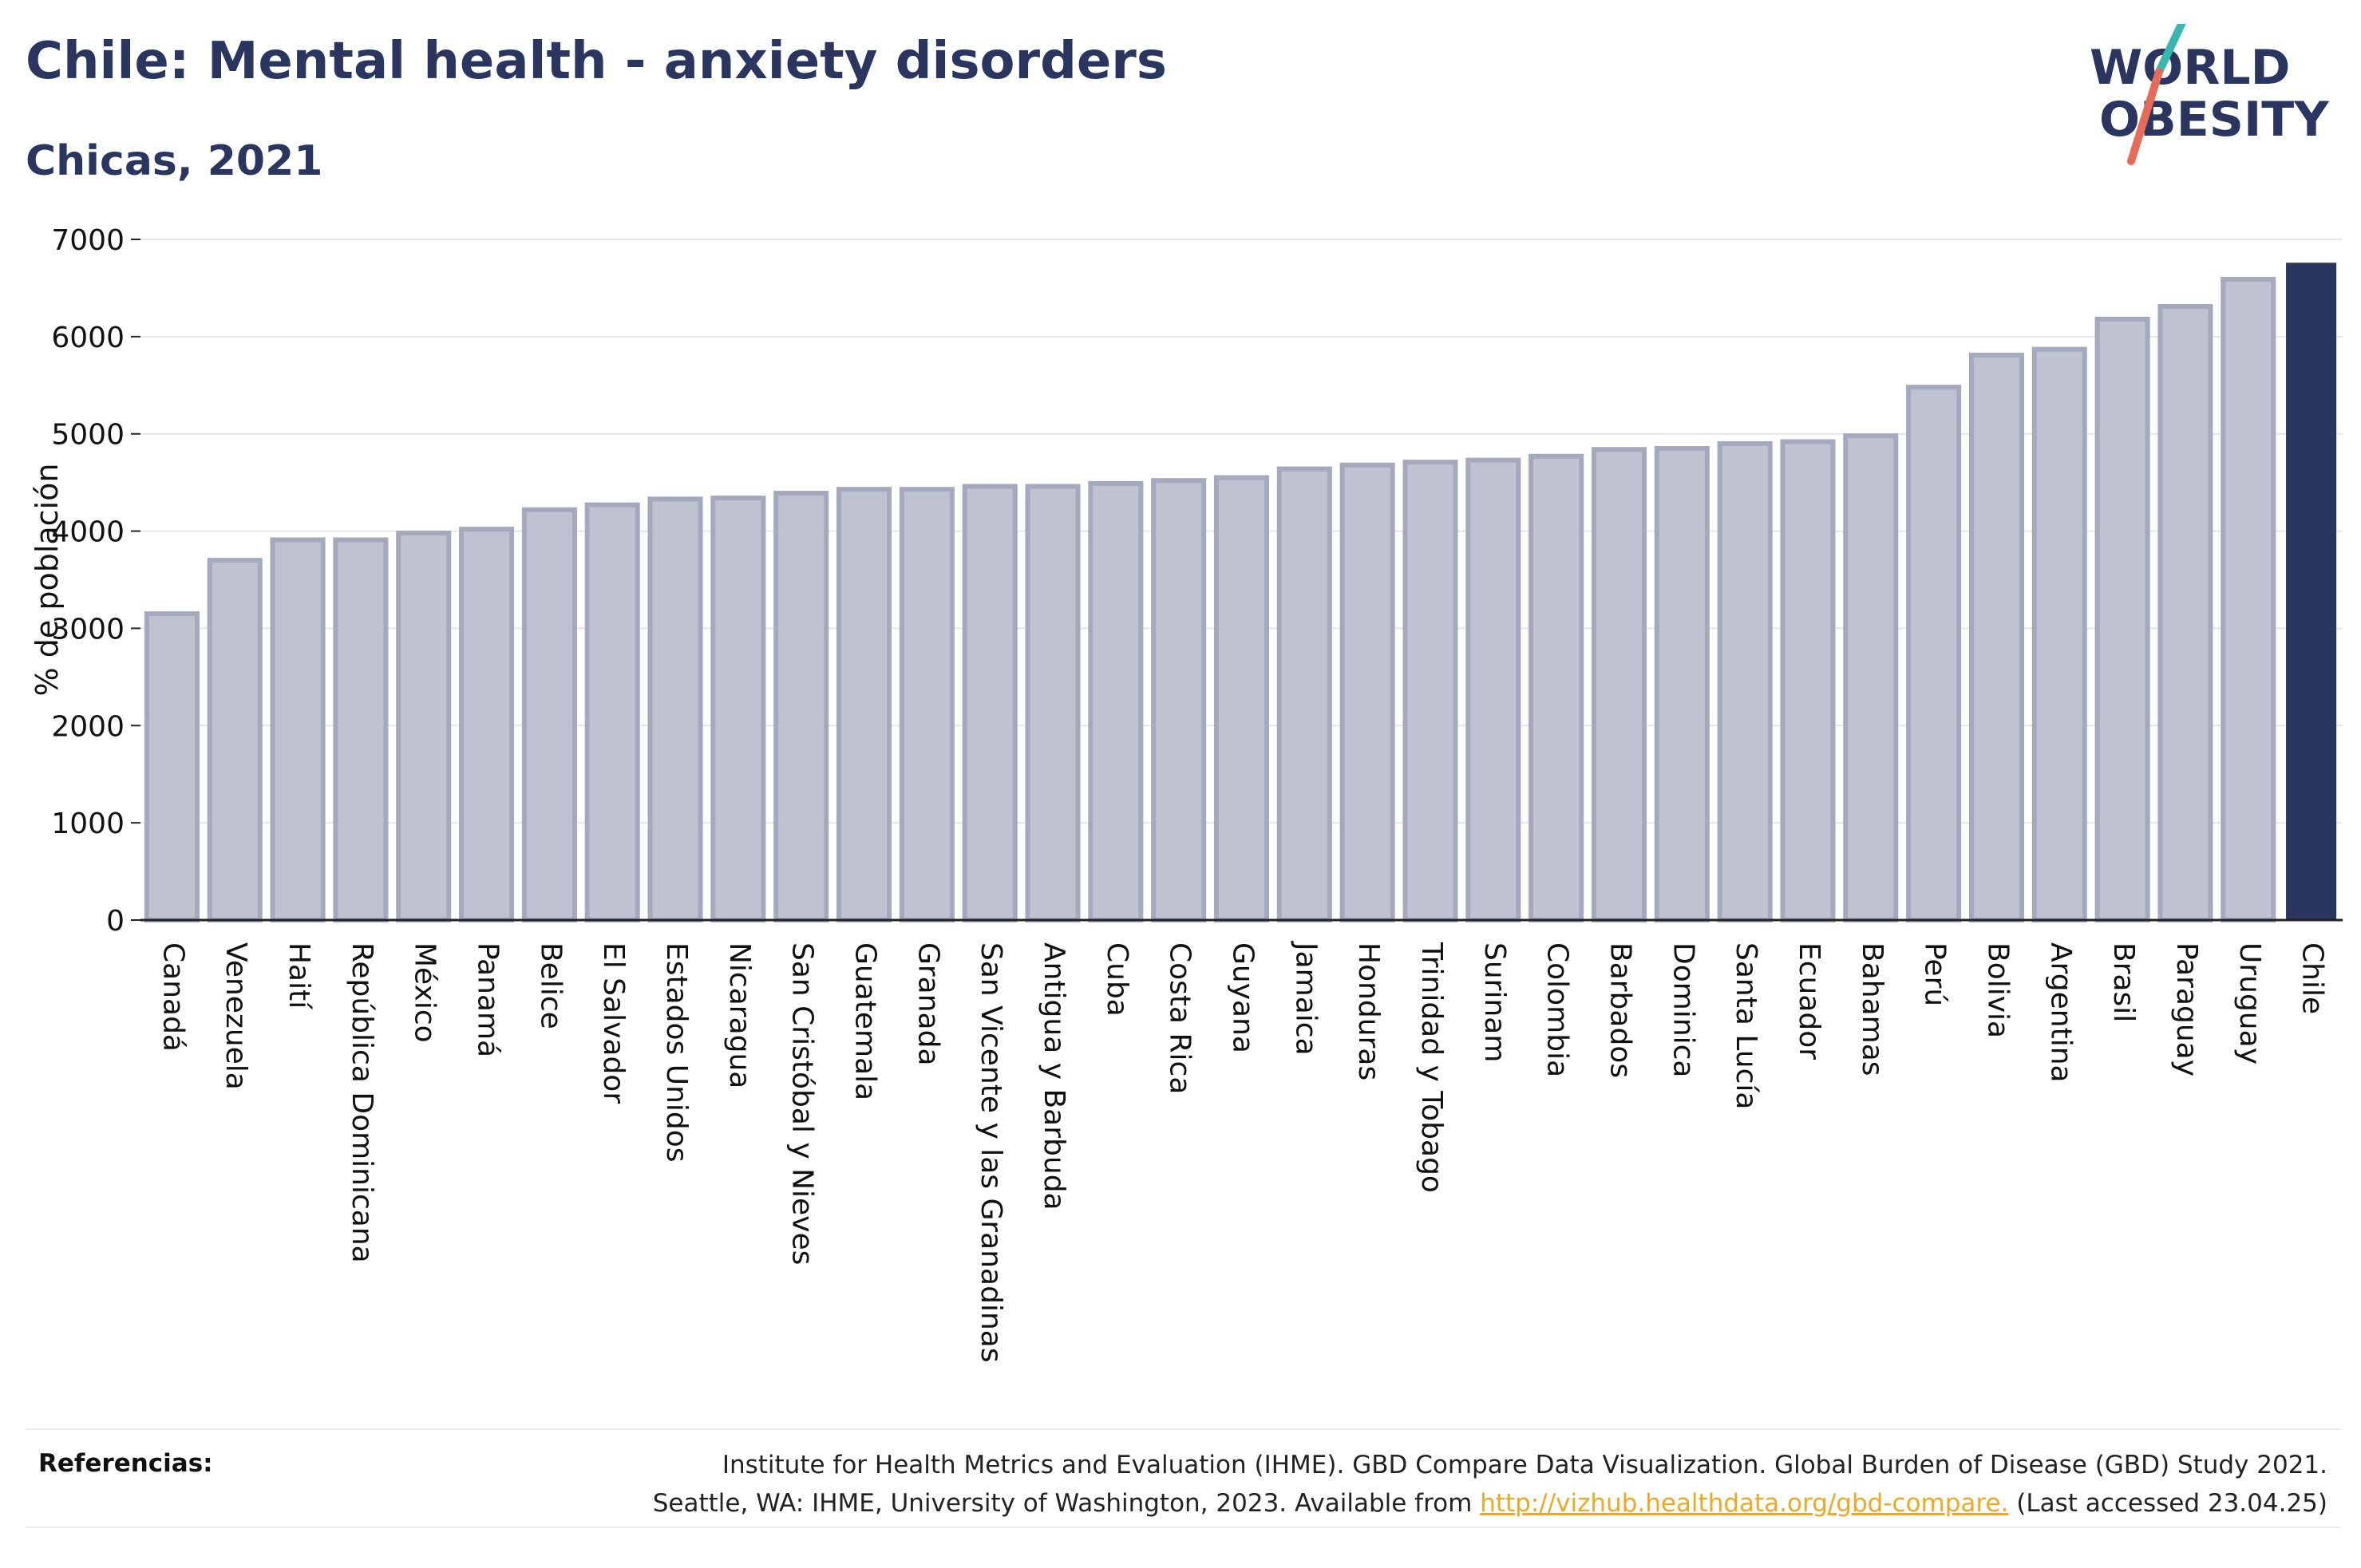 Image resolution: width=2361 pixels, height=1568 pixels. Describe the element at coordinates (550, 985) in the screenshot. I see `x-tick-label: Belice` at that location.